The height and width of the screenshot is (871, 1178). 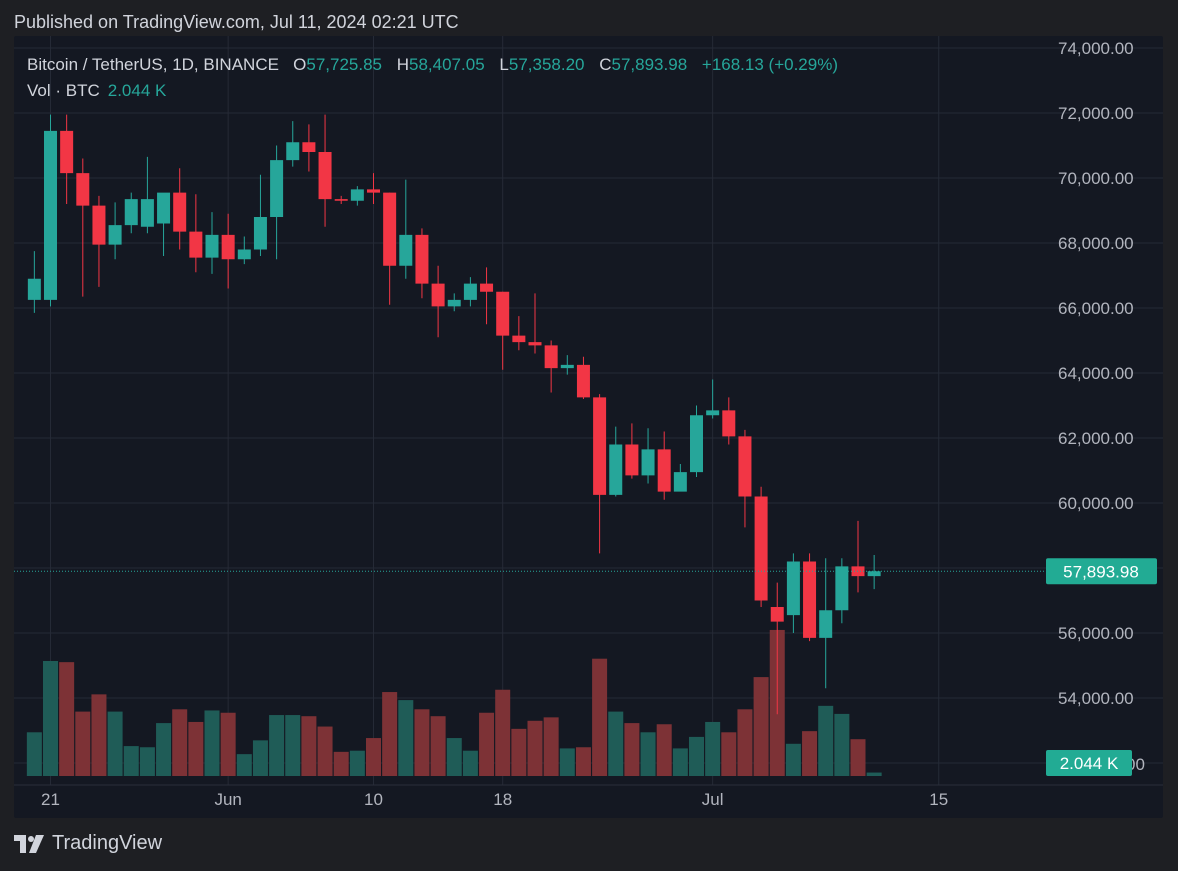 What do you see at coordinates (504, 64) in the screenshot?
I see `low-label: L` at bounding box center [504, 64].